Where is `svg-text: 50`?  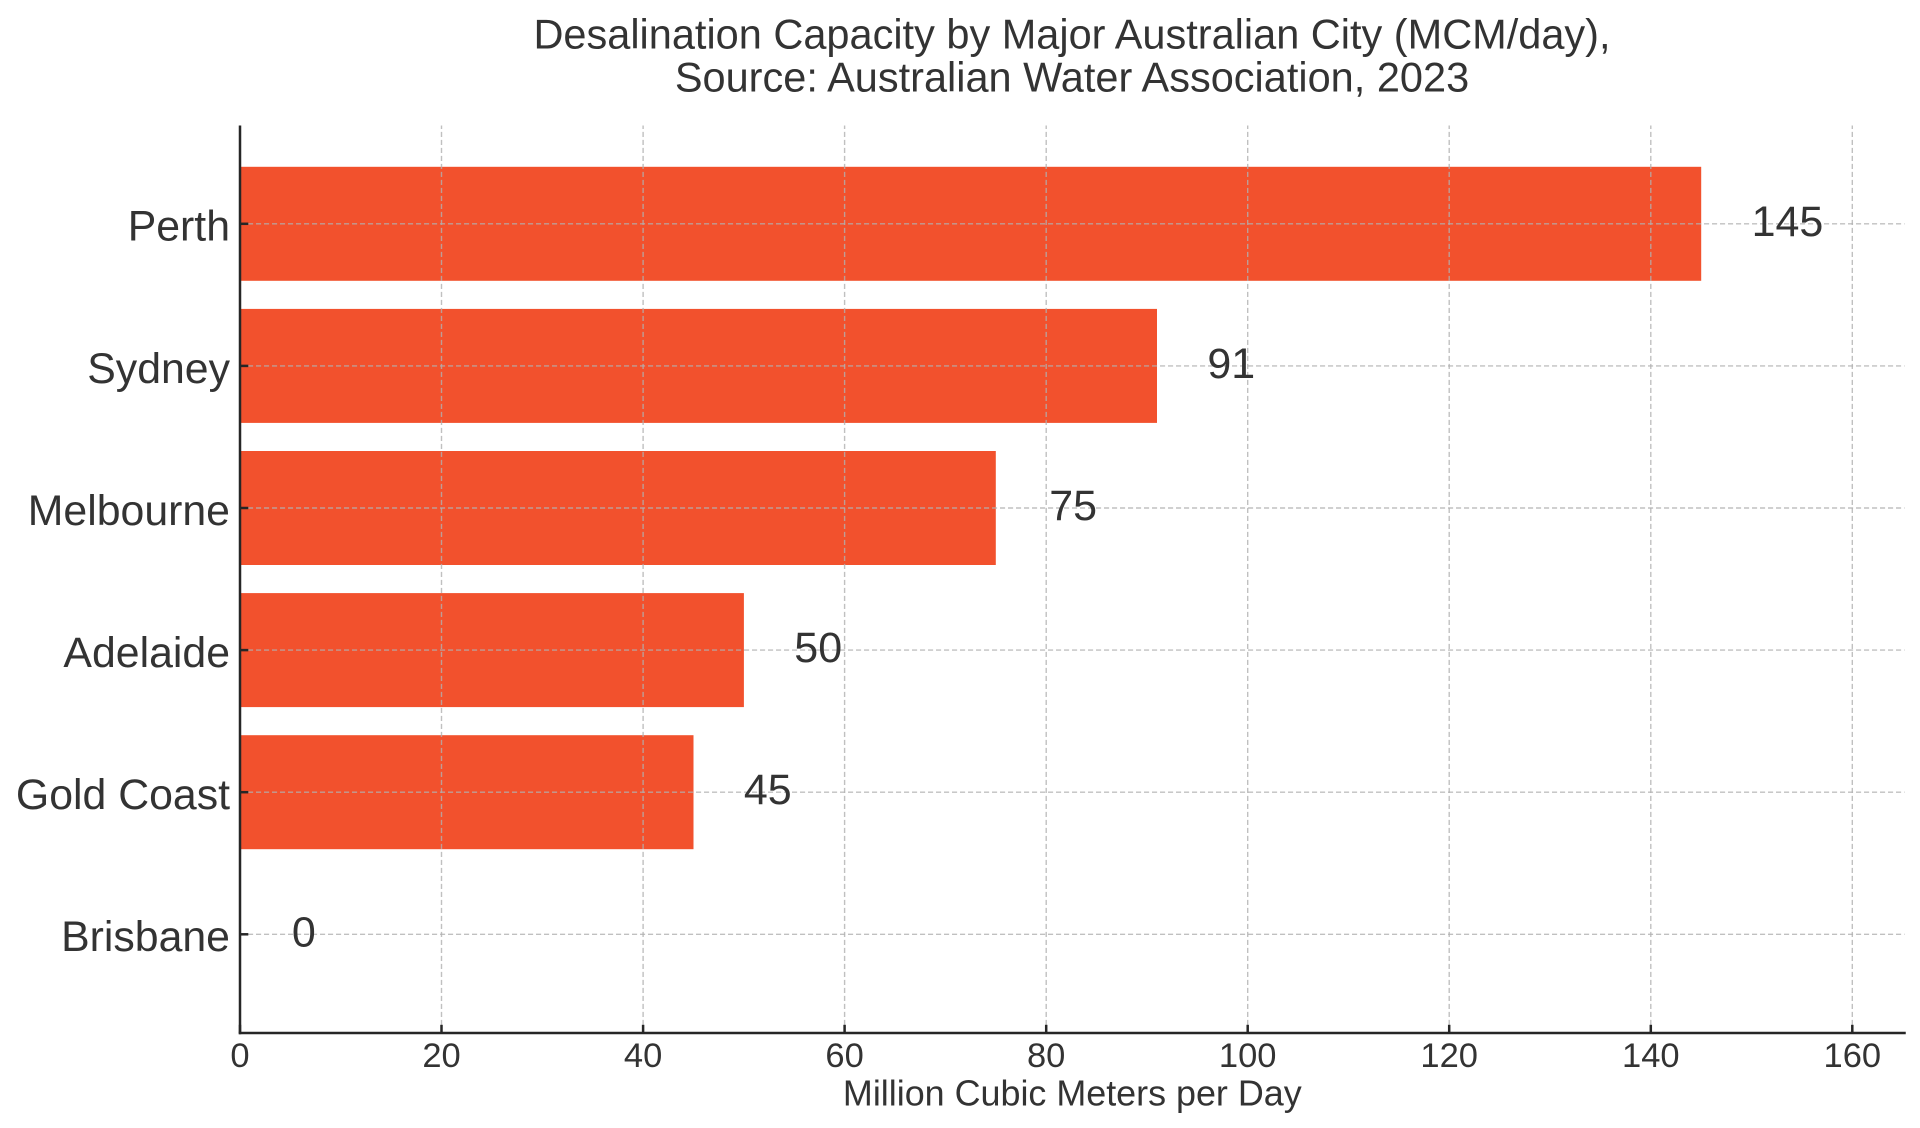 svg-text: 50 is located at coordinates (818, 648).